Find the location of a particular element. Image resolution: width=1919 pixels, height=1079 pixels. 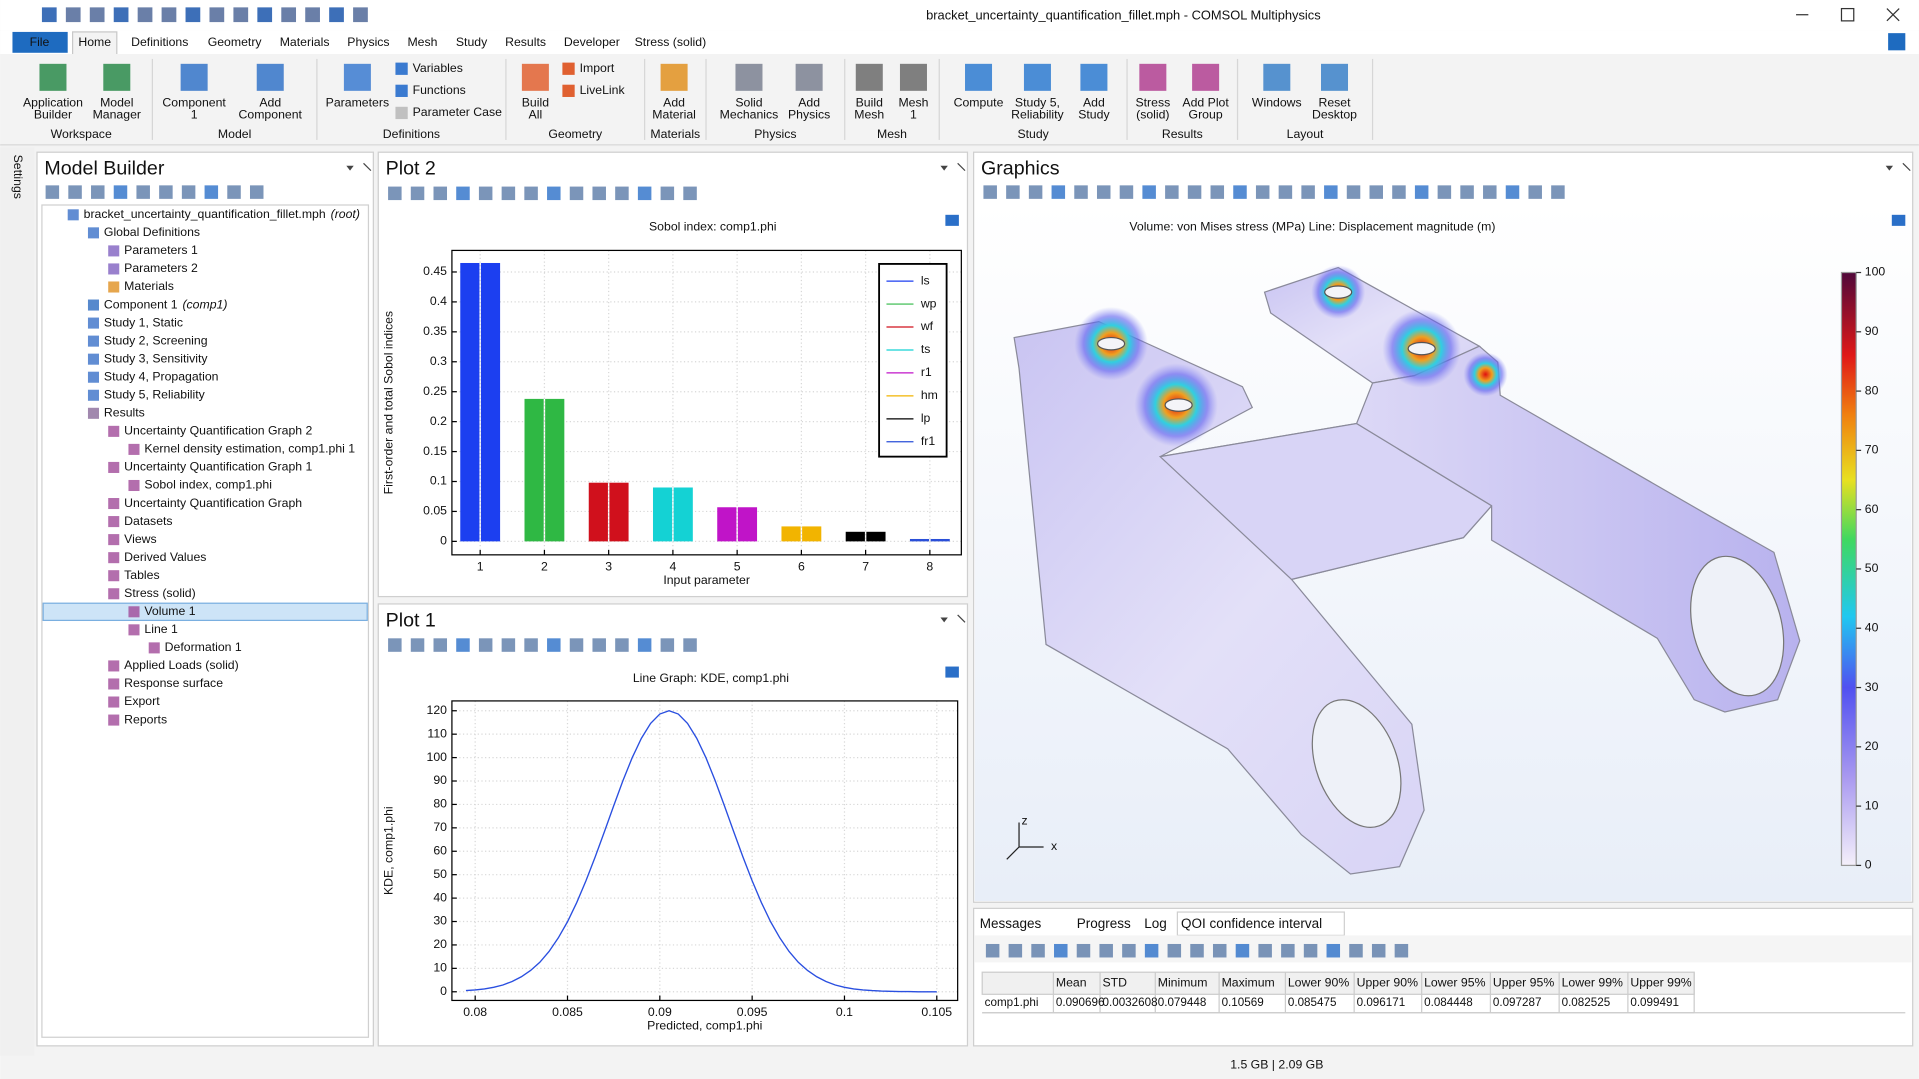

tree-item: Datasets is located at coordinates (148, 521).